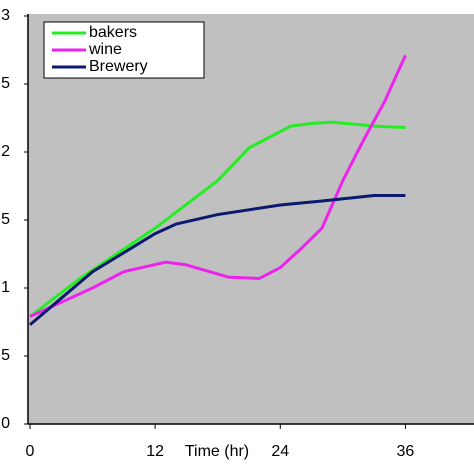 This screenshot has height=474, width=474. I want to click on x-tick-label: 0, so click(30, 451).